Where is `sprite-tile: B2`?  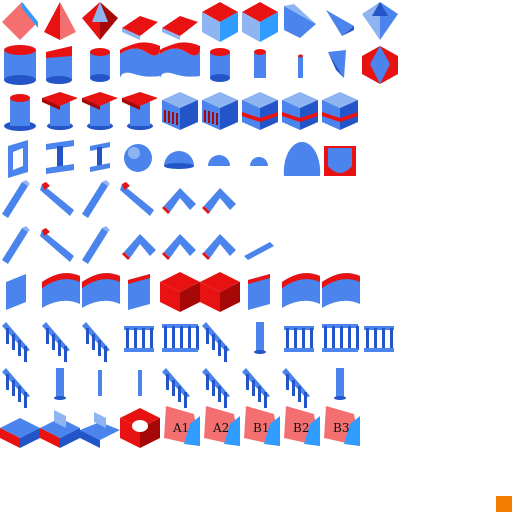 sprite-tile: B2 is located at coordinates (302, 426).